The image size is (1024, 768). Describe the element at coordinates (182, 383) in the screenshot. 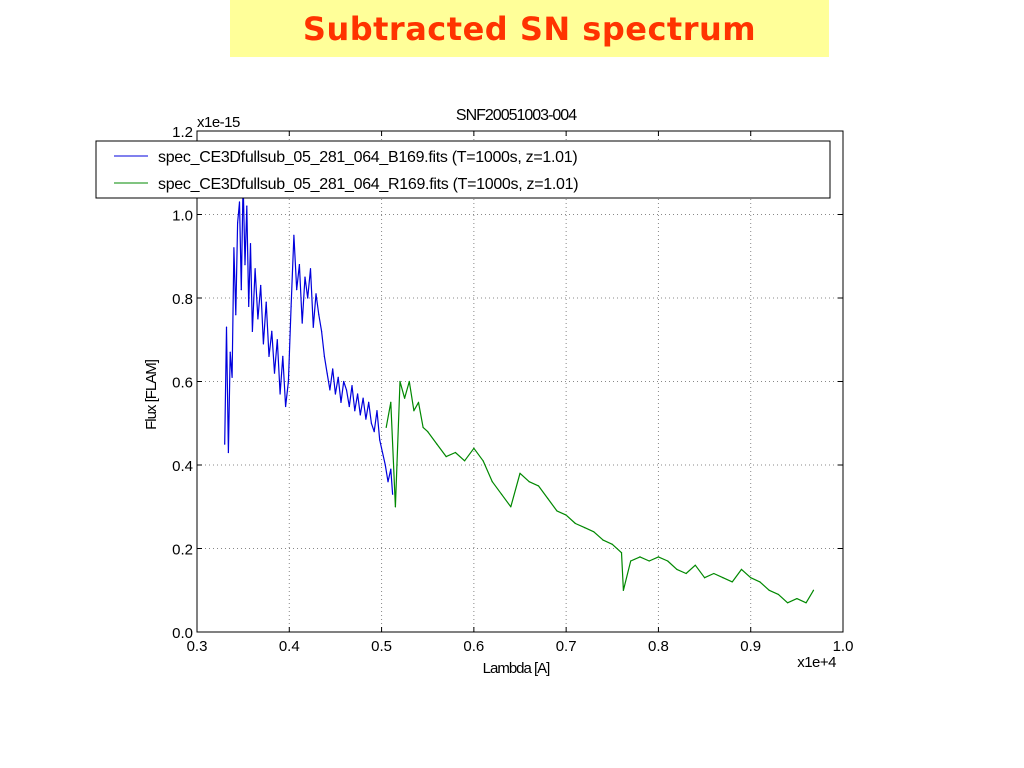

I see `y-tick-label: 0.6` at that location.